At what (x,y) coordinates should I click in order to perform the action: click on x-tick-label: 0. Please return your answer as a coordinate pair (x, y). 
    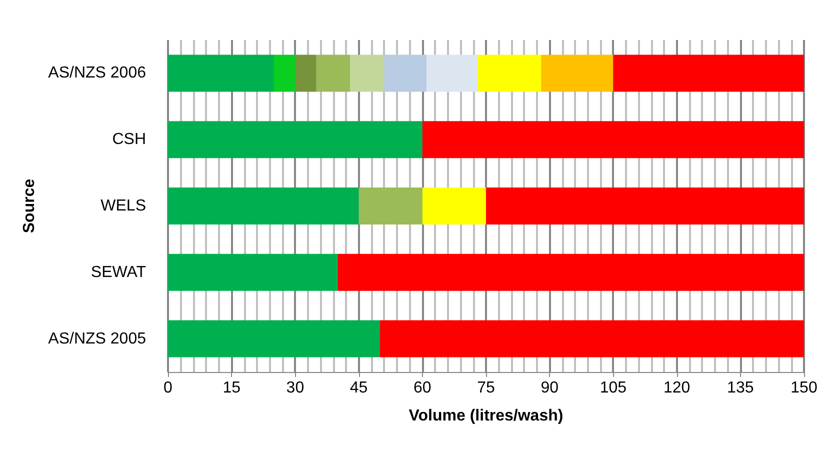
    Looking at the image, I should click on (168, 388).